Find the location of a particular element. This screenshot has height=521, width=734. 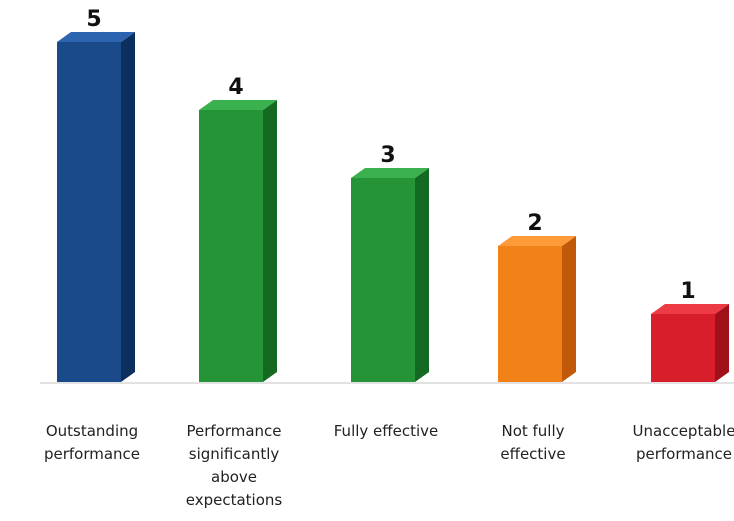

category-label-line: above is located at coordinates (234, 477).